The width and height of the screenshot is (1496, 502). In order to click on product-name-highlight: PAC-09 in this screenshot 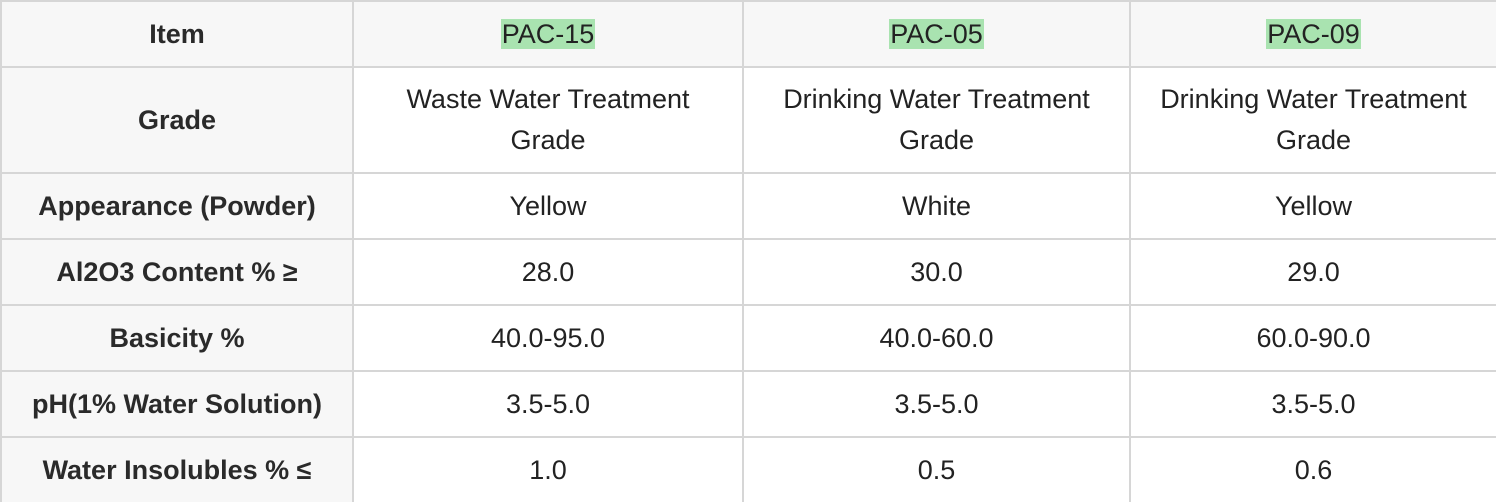, I will do `click(1313, 33)`.